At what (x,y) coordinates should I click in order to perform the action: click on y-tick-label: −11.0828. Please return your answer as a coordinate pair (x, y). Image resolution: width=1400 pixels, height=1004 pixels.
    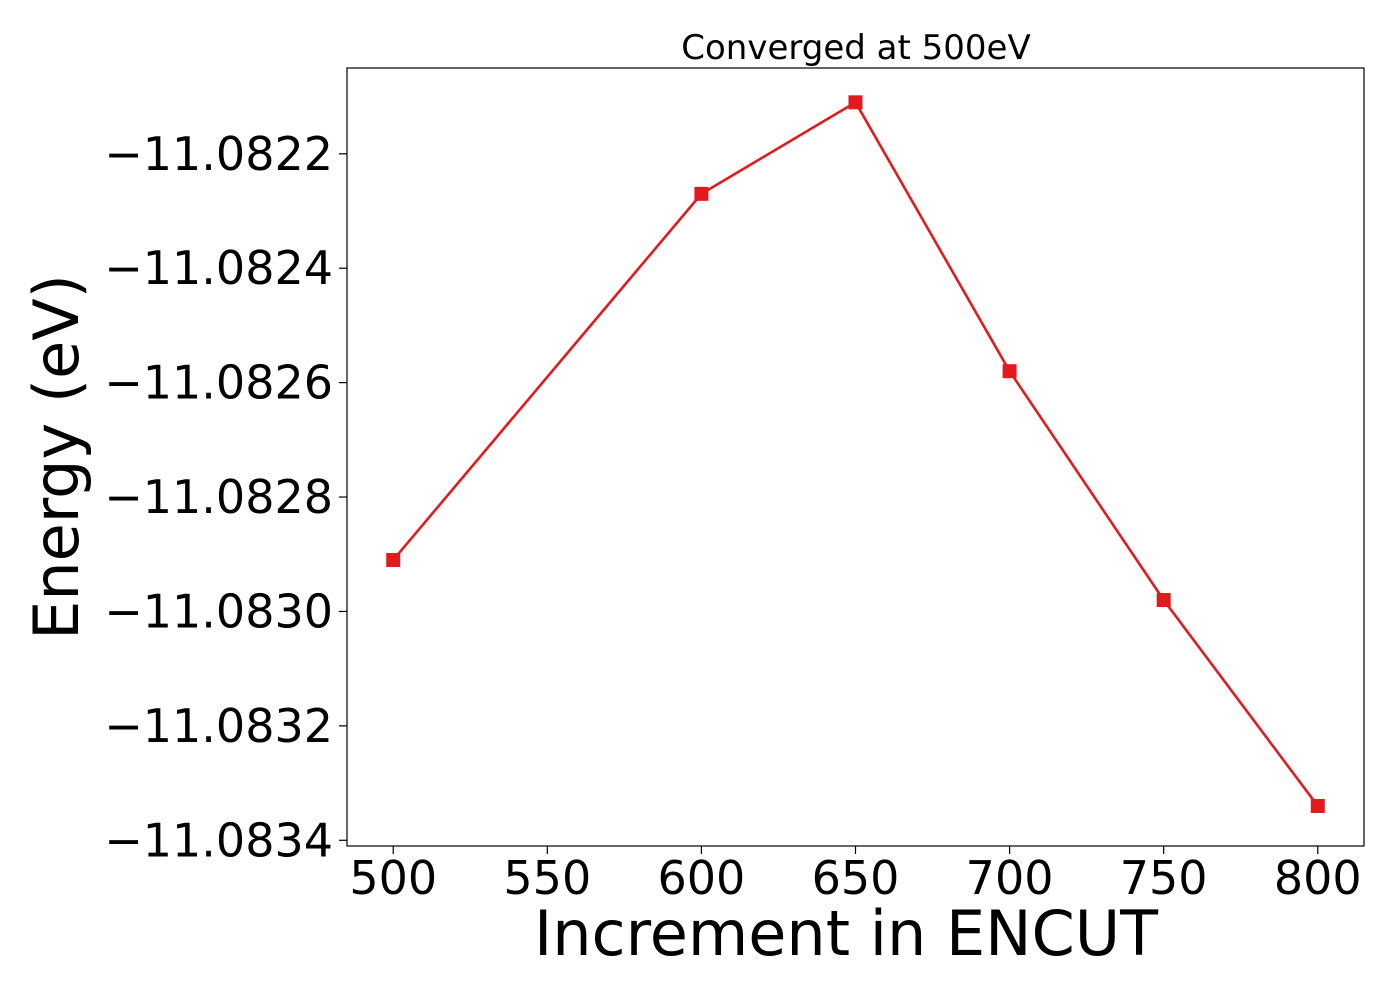
    Looking at the image, I should click on (218, 497).